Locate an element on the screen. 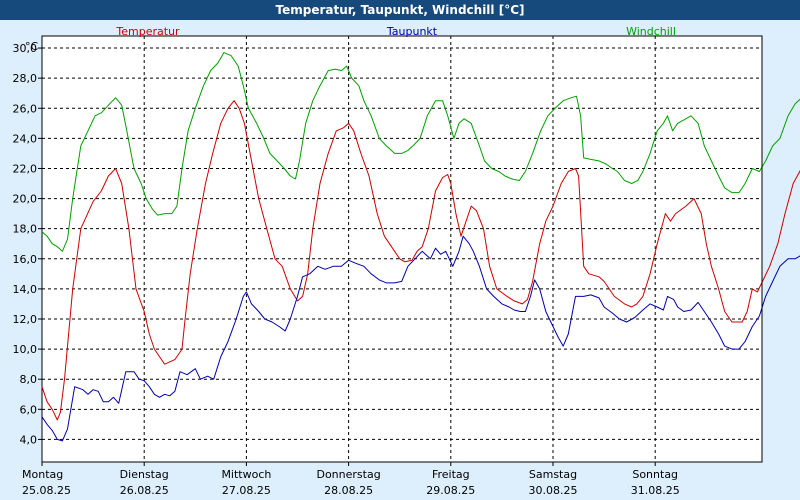 The height and width of the screenshot is (500, 800). x-date-label: 27.08.25 is located at coordinates (246, 490).